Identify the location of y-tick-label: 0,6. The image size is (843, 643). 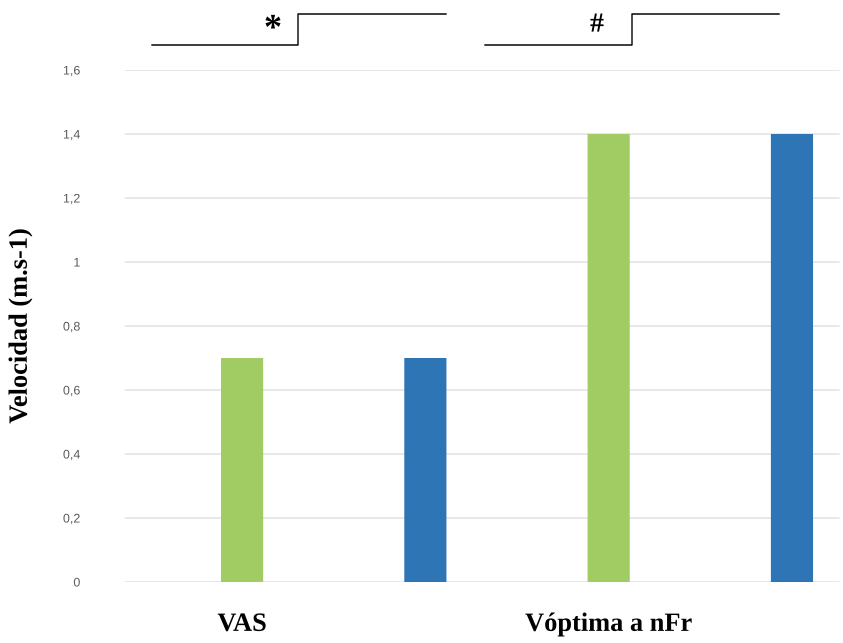
(71, 391).